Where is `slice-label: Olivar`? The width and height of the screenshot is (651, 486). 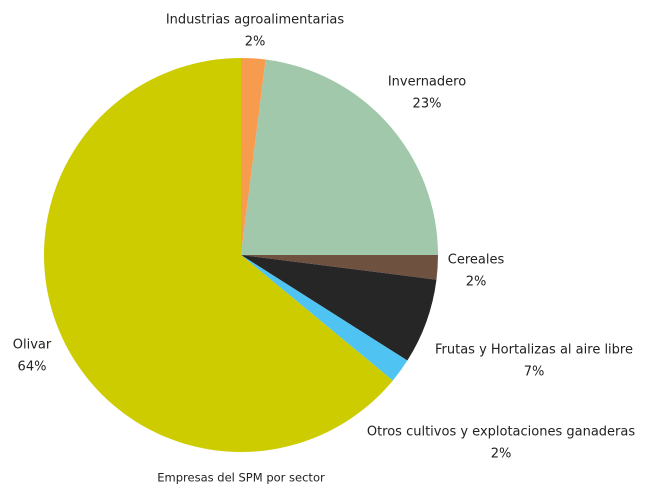
slice-label: Olivar is located at coordinates (32, 345).